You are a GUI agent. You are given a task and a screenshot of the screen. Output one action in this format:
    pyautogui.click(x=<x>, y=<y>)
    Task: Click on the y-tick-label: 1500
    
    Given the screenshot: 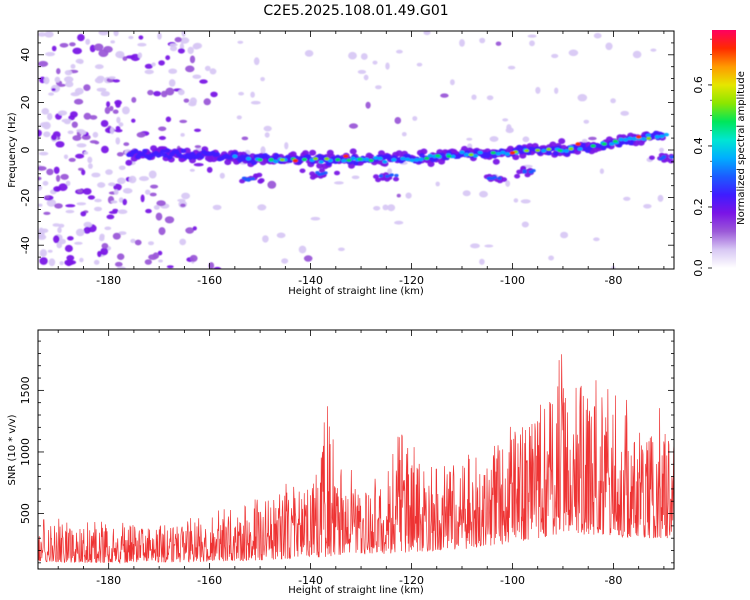 What is the action you would take?
    pyautogui.click(x=25, y=390)
    